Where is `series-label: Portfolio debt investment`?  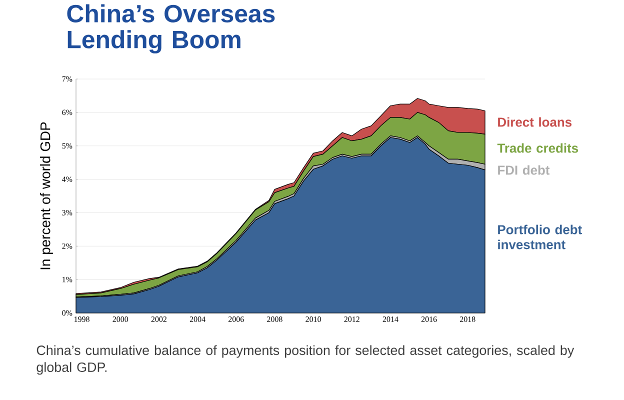
series-label: Portfolio debt investment is located at coordinates (540, 237).